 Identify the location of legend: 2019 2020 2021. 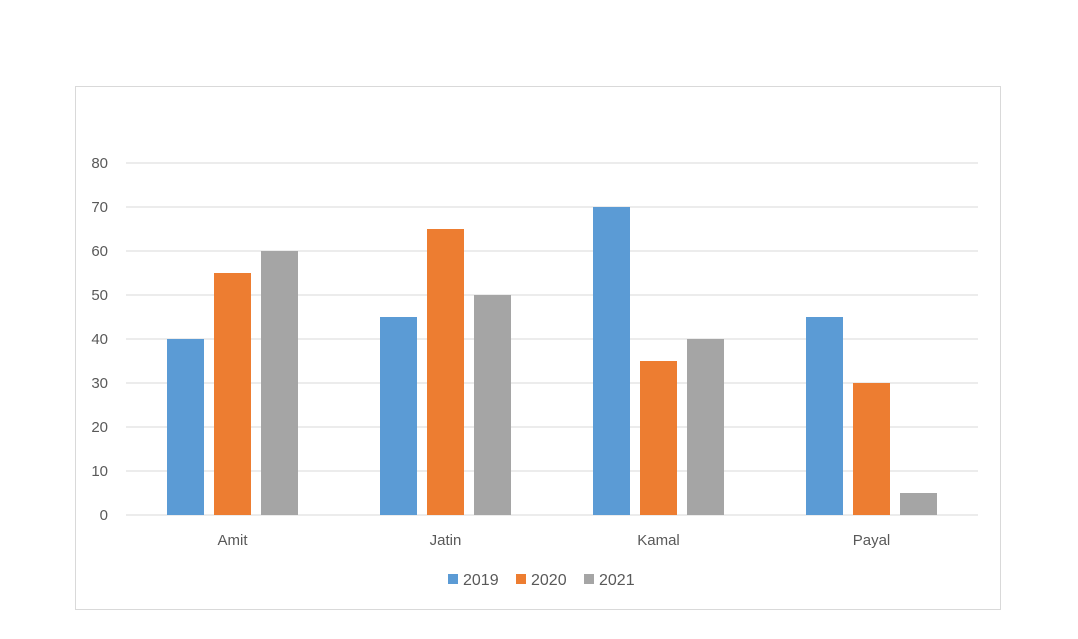
(541, 580).